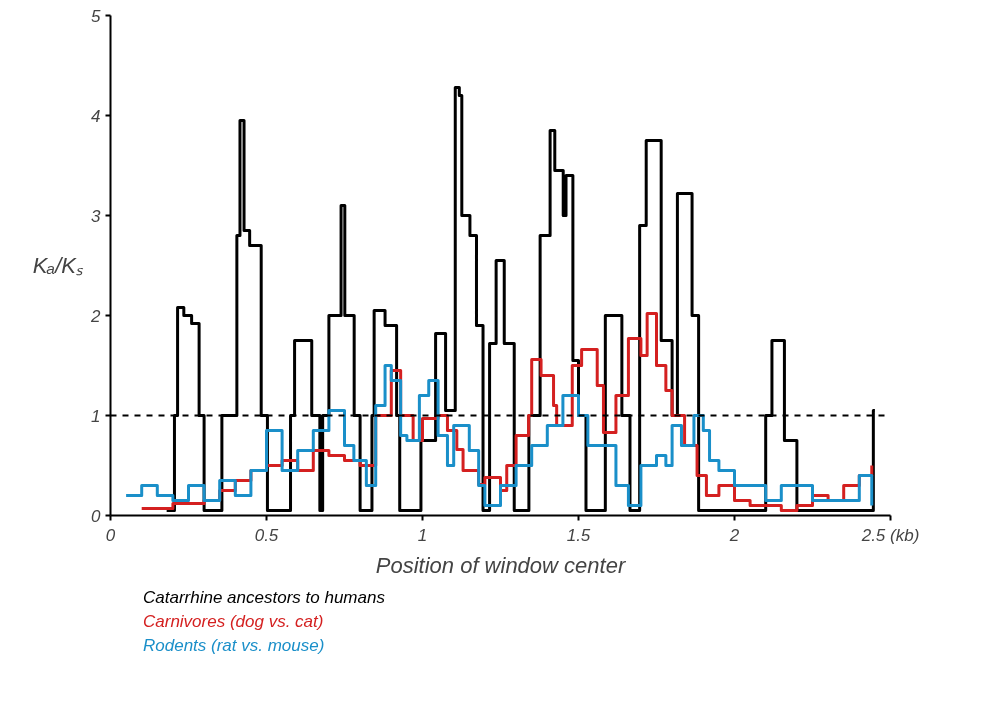 The image size is (1006, 728). Describe the element at coordinates (96, 16) in the screenshot. I see `y-tick-label: 5` at that location.